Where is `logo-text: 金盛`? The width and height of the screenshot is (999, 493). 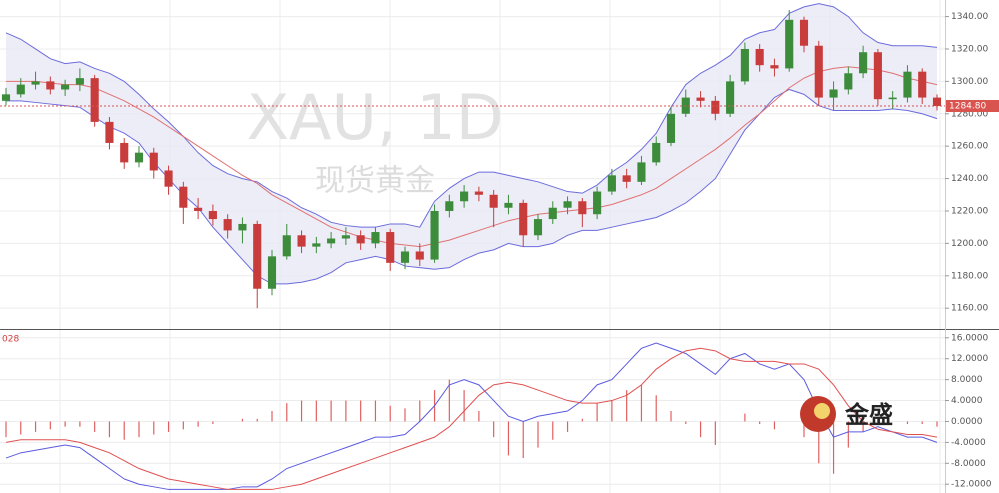 logo-text: 金盛 is located at coordinates (868, 415).